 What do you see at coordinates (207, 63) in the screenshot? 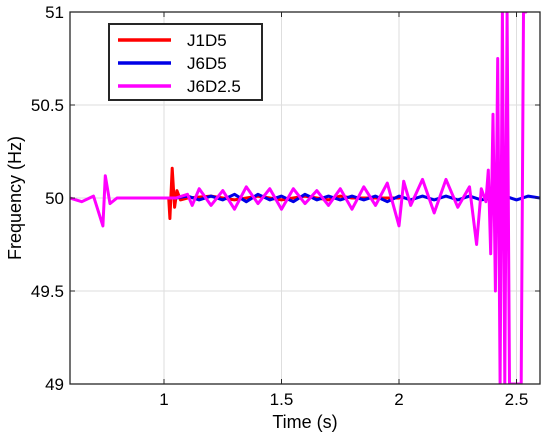
I see `legend-label: J6D5` at bounding box center [207, 63].